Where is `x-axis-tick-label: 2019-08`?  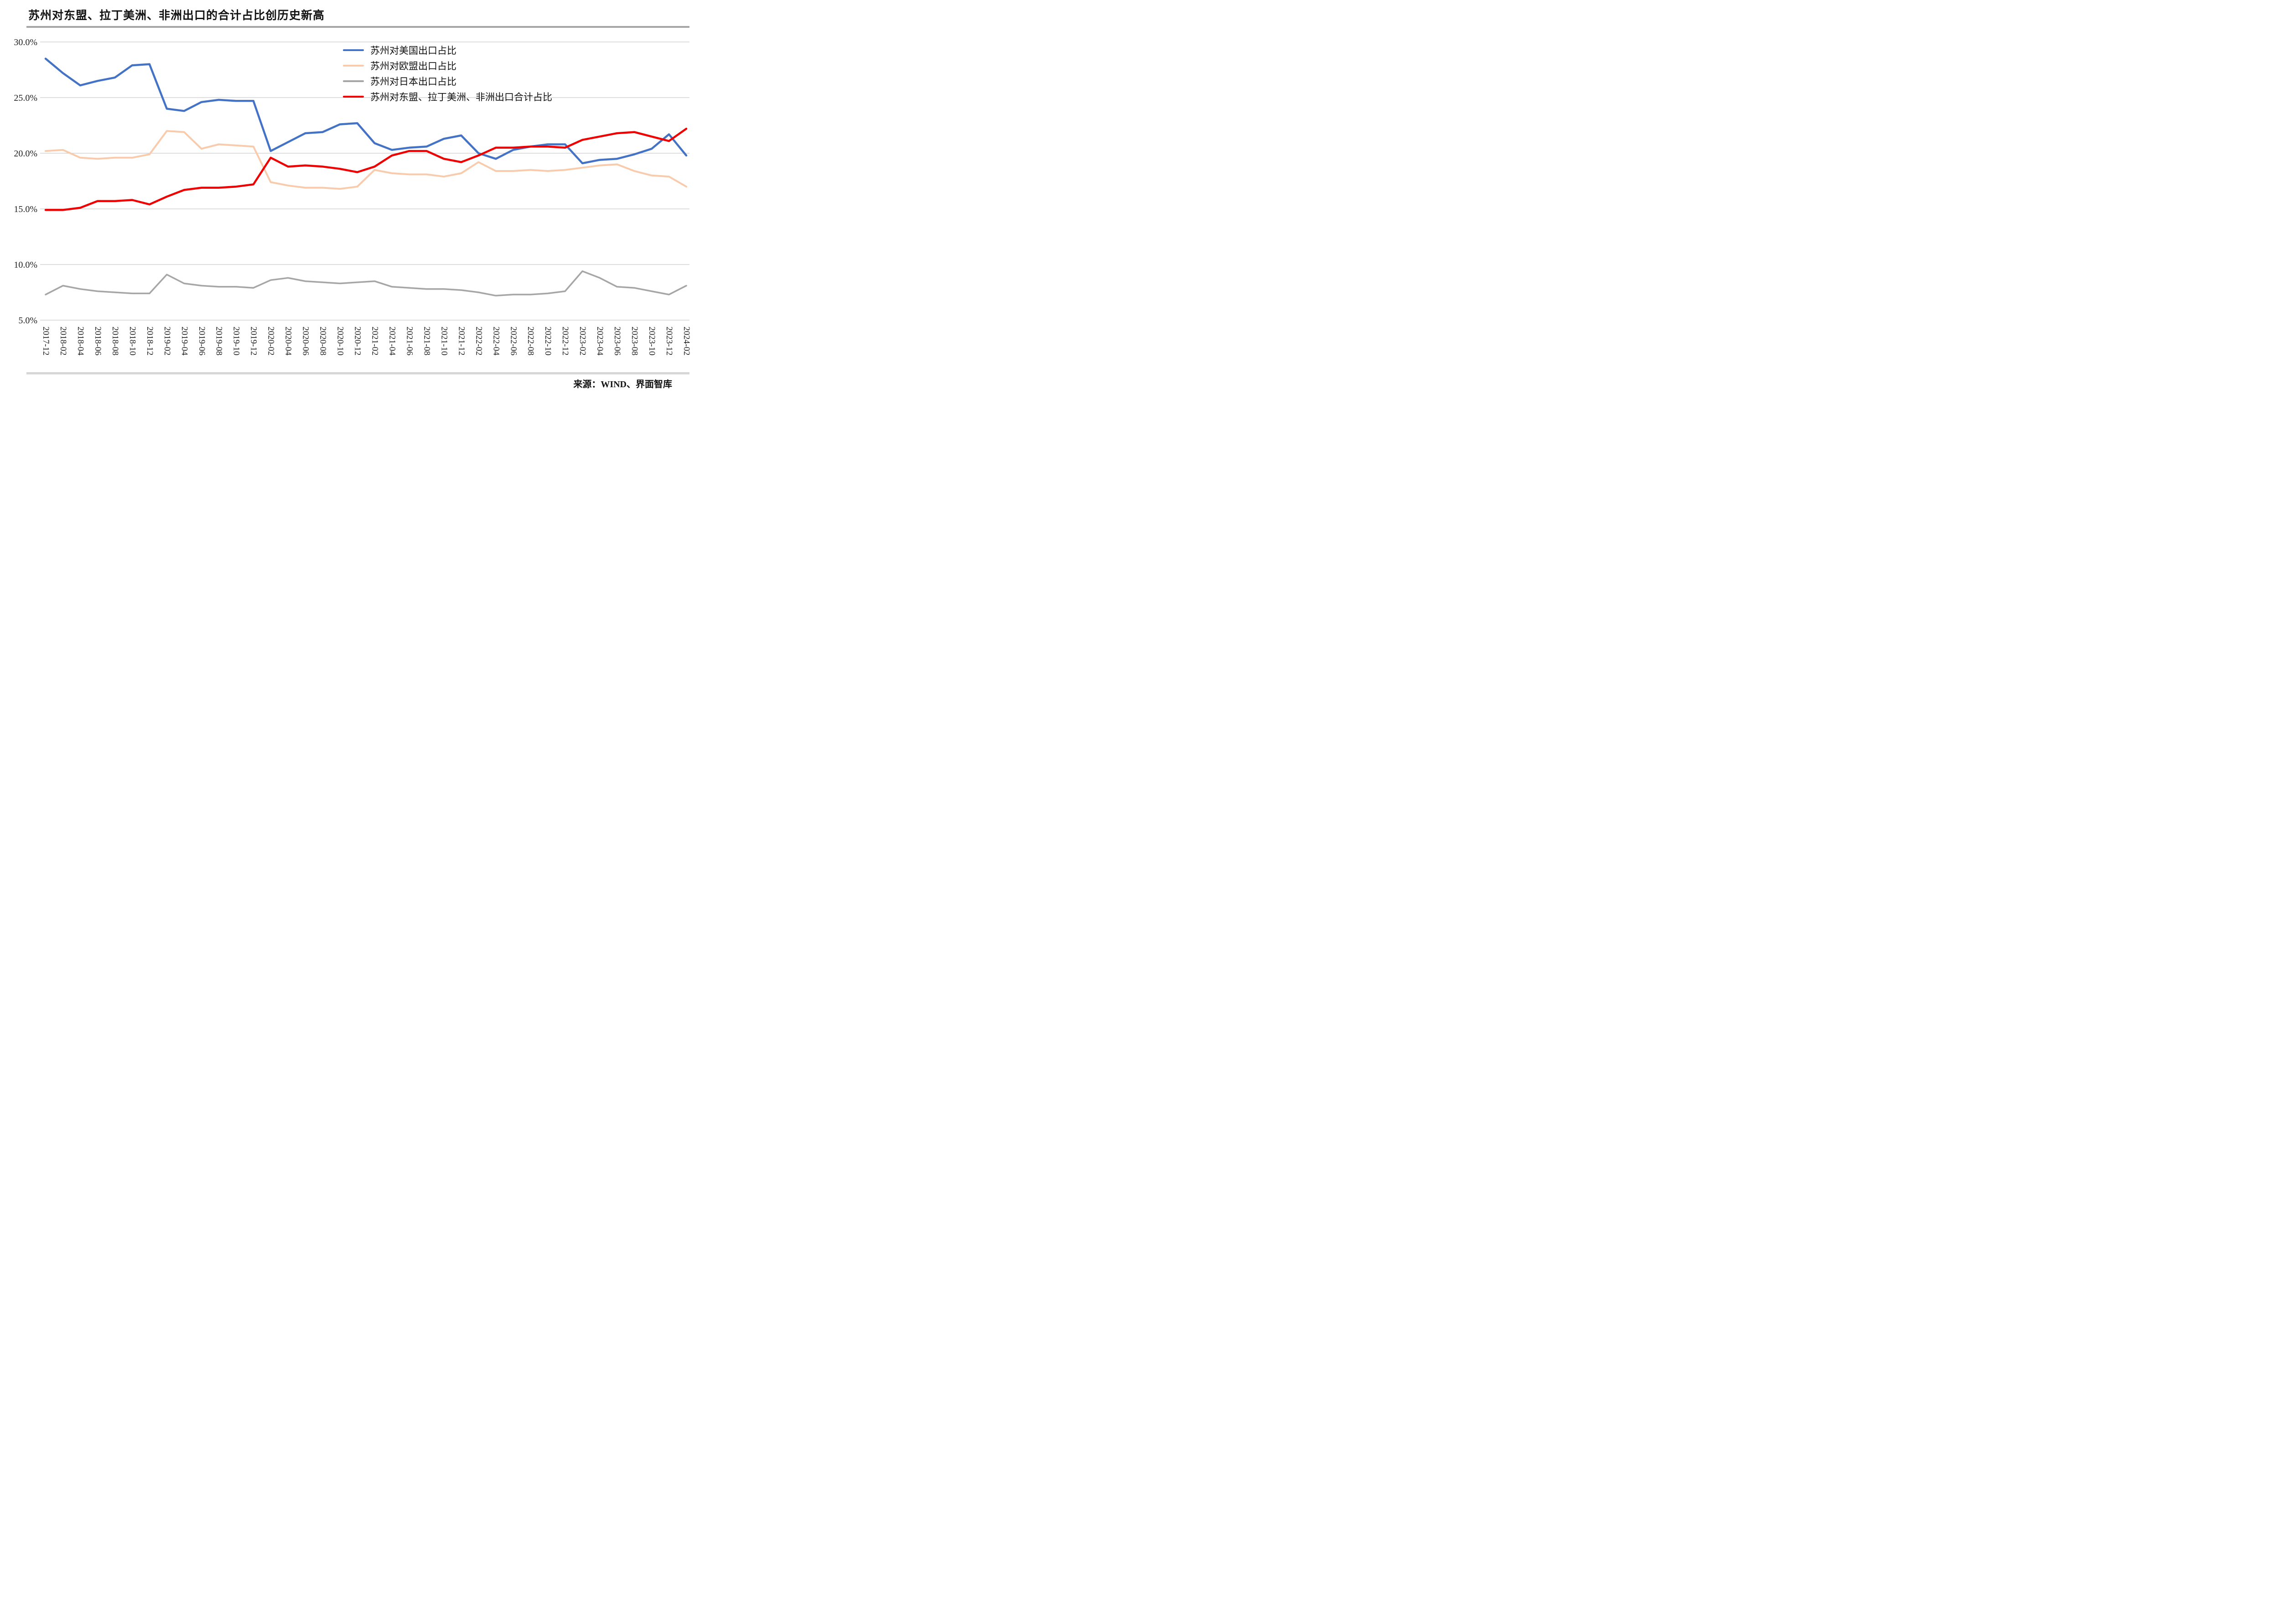 x-axis-tick-label: 2019-08 is located at coordinates (219, 341).